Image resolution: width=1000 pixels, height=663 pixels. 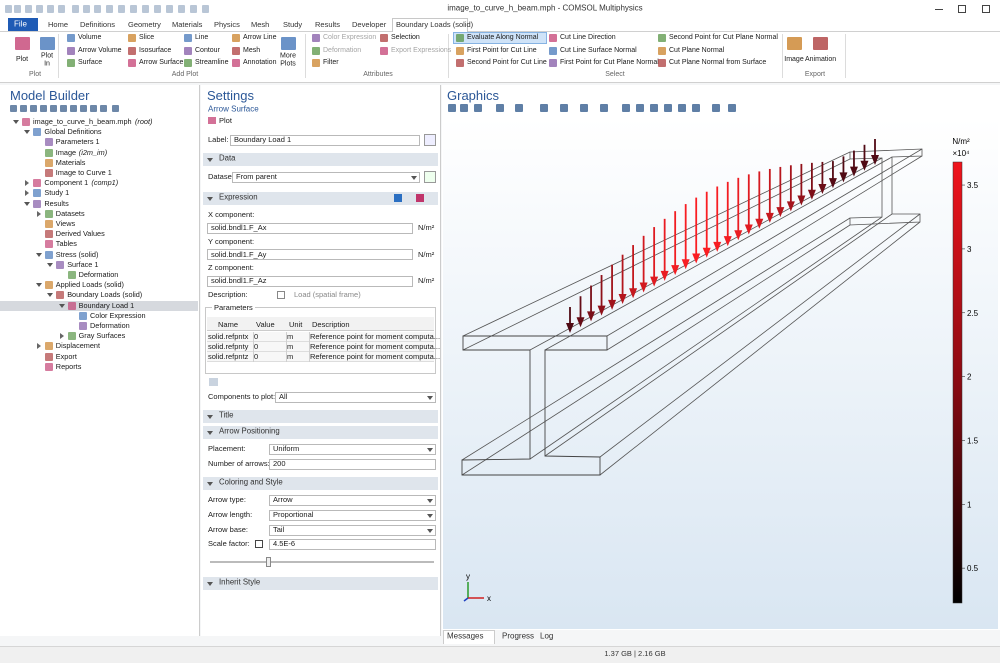 I want to click on arrow-base-select-value: Tail, so click(x=279, y=529).